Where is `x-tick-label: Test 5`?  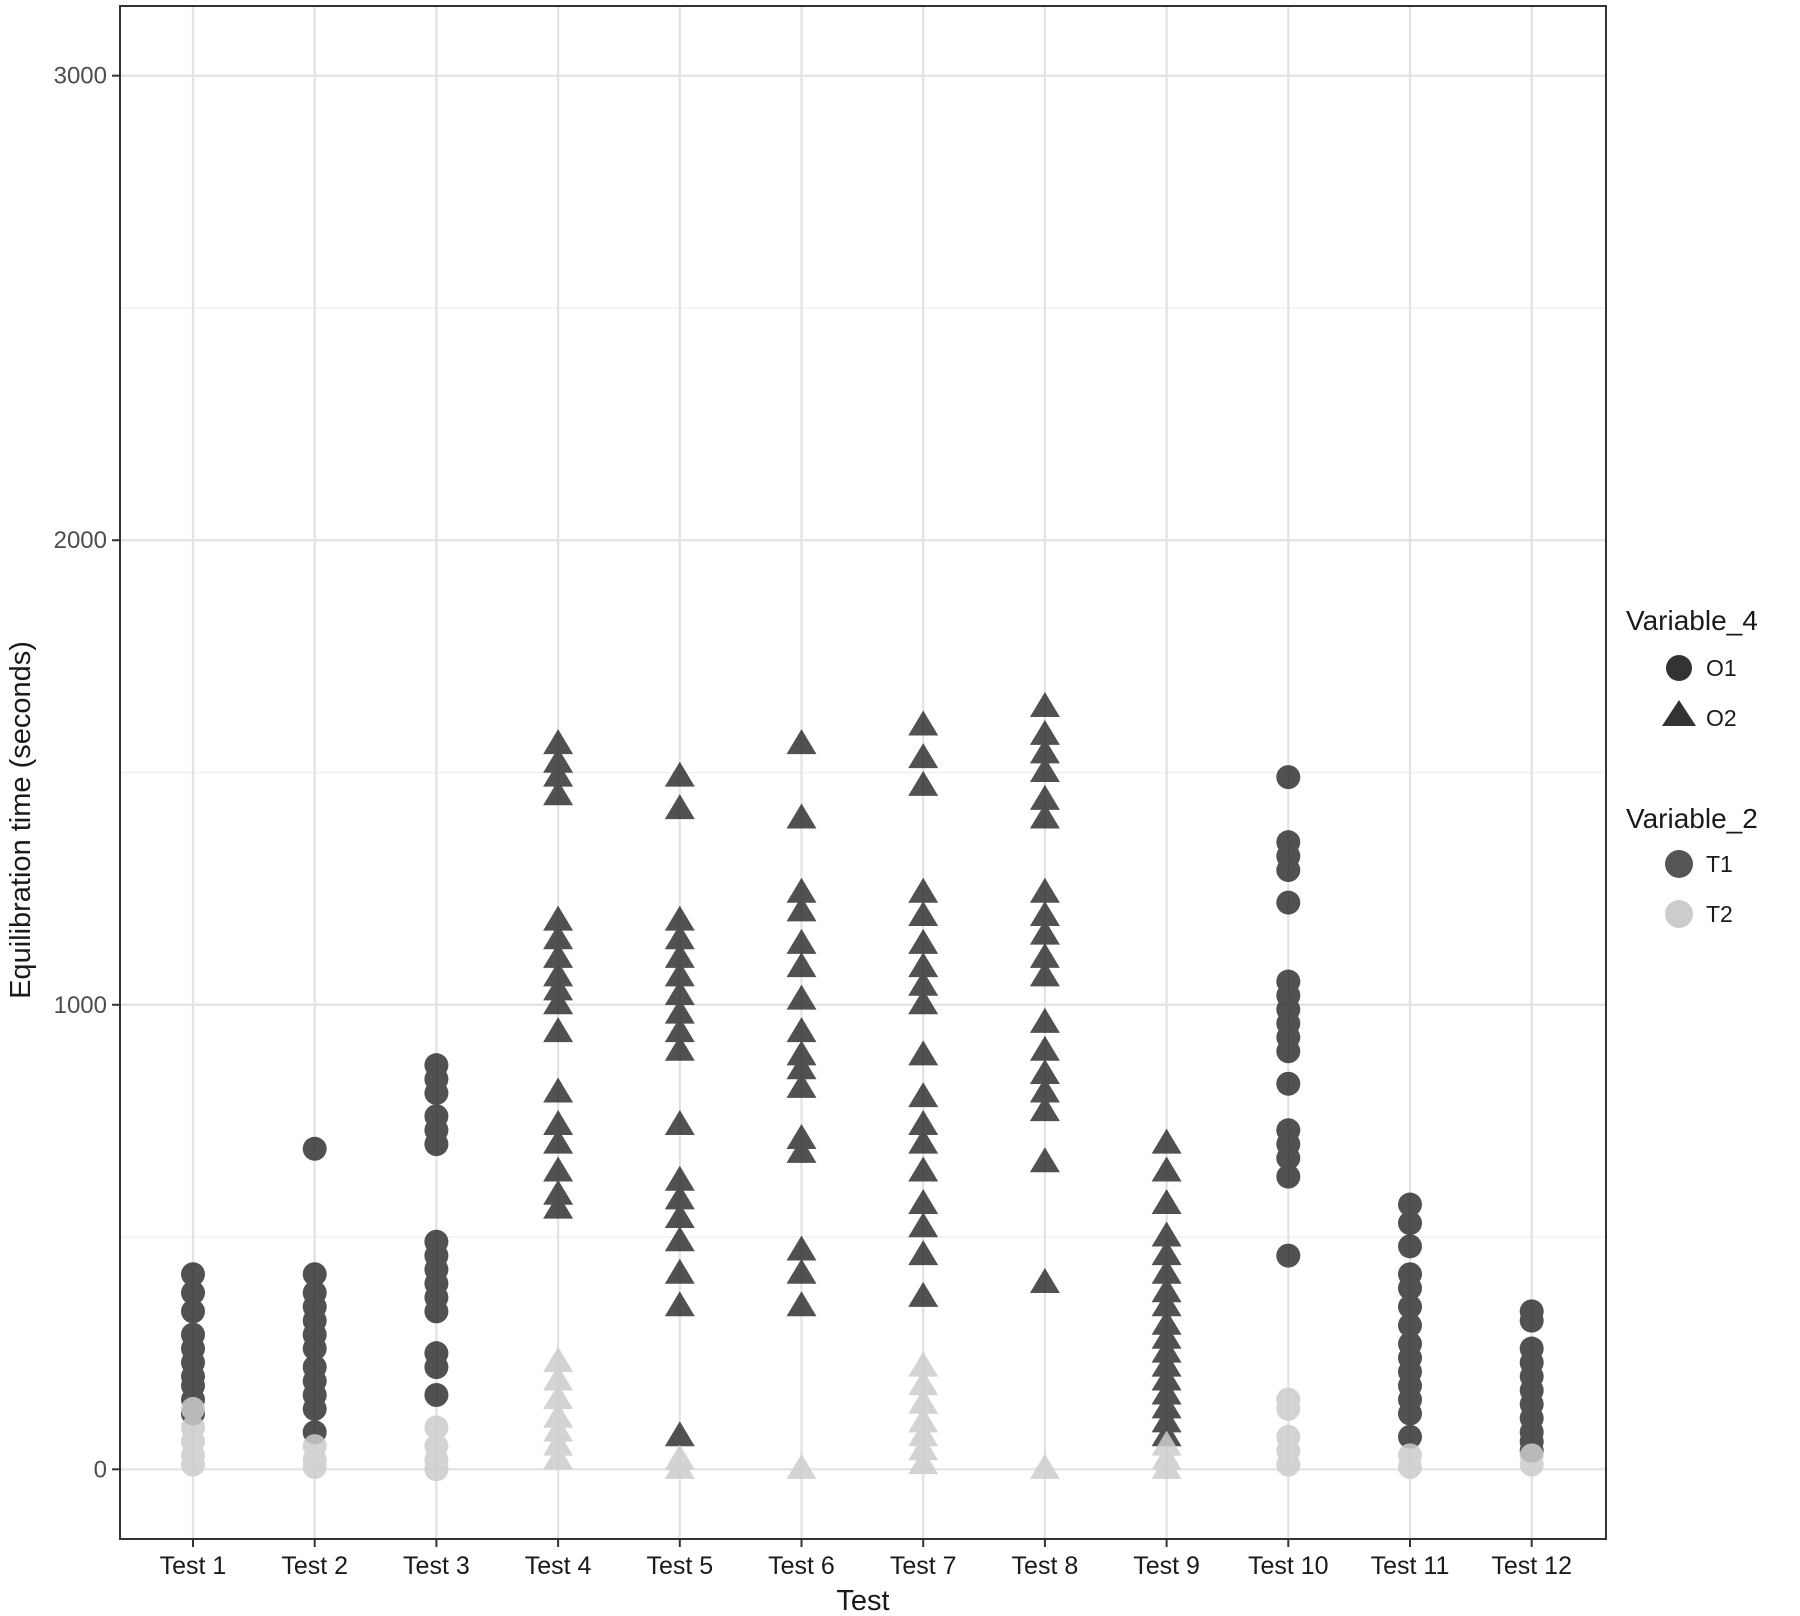
x-tick-label: Test 5 is located at coordinates (679, 1566).